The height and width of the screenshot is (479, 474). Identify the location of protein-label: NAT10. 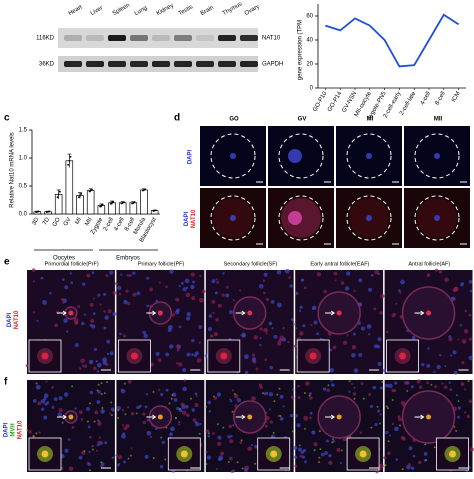
(271, 39).